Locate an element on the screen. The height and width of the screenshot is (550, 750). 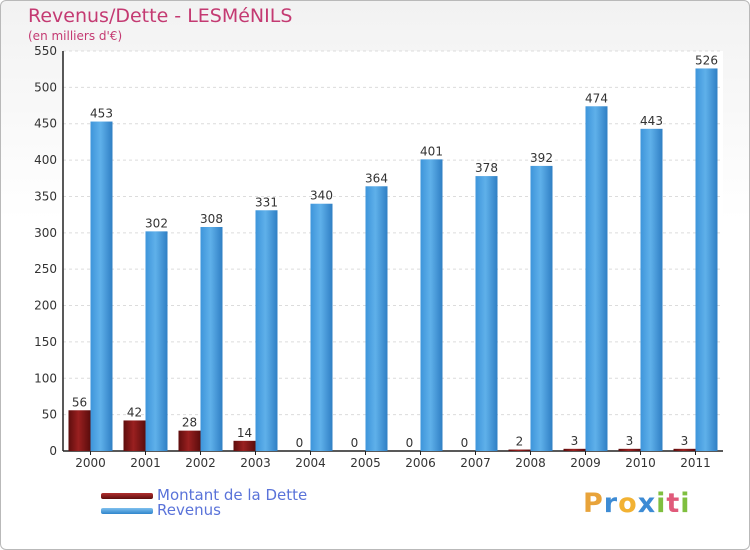
y-tick-label: 0 is located at coordinates (53, 451).